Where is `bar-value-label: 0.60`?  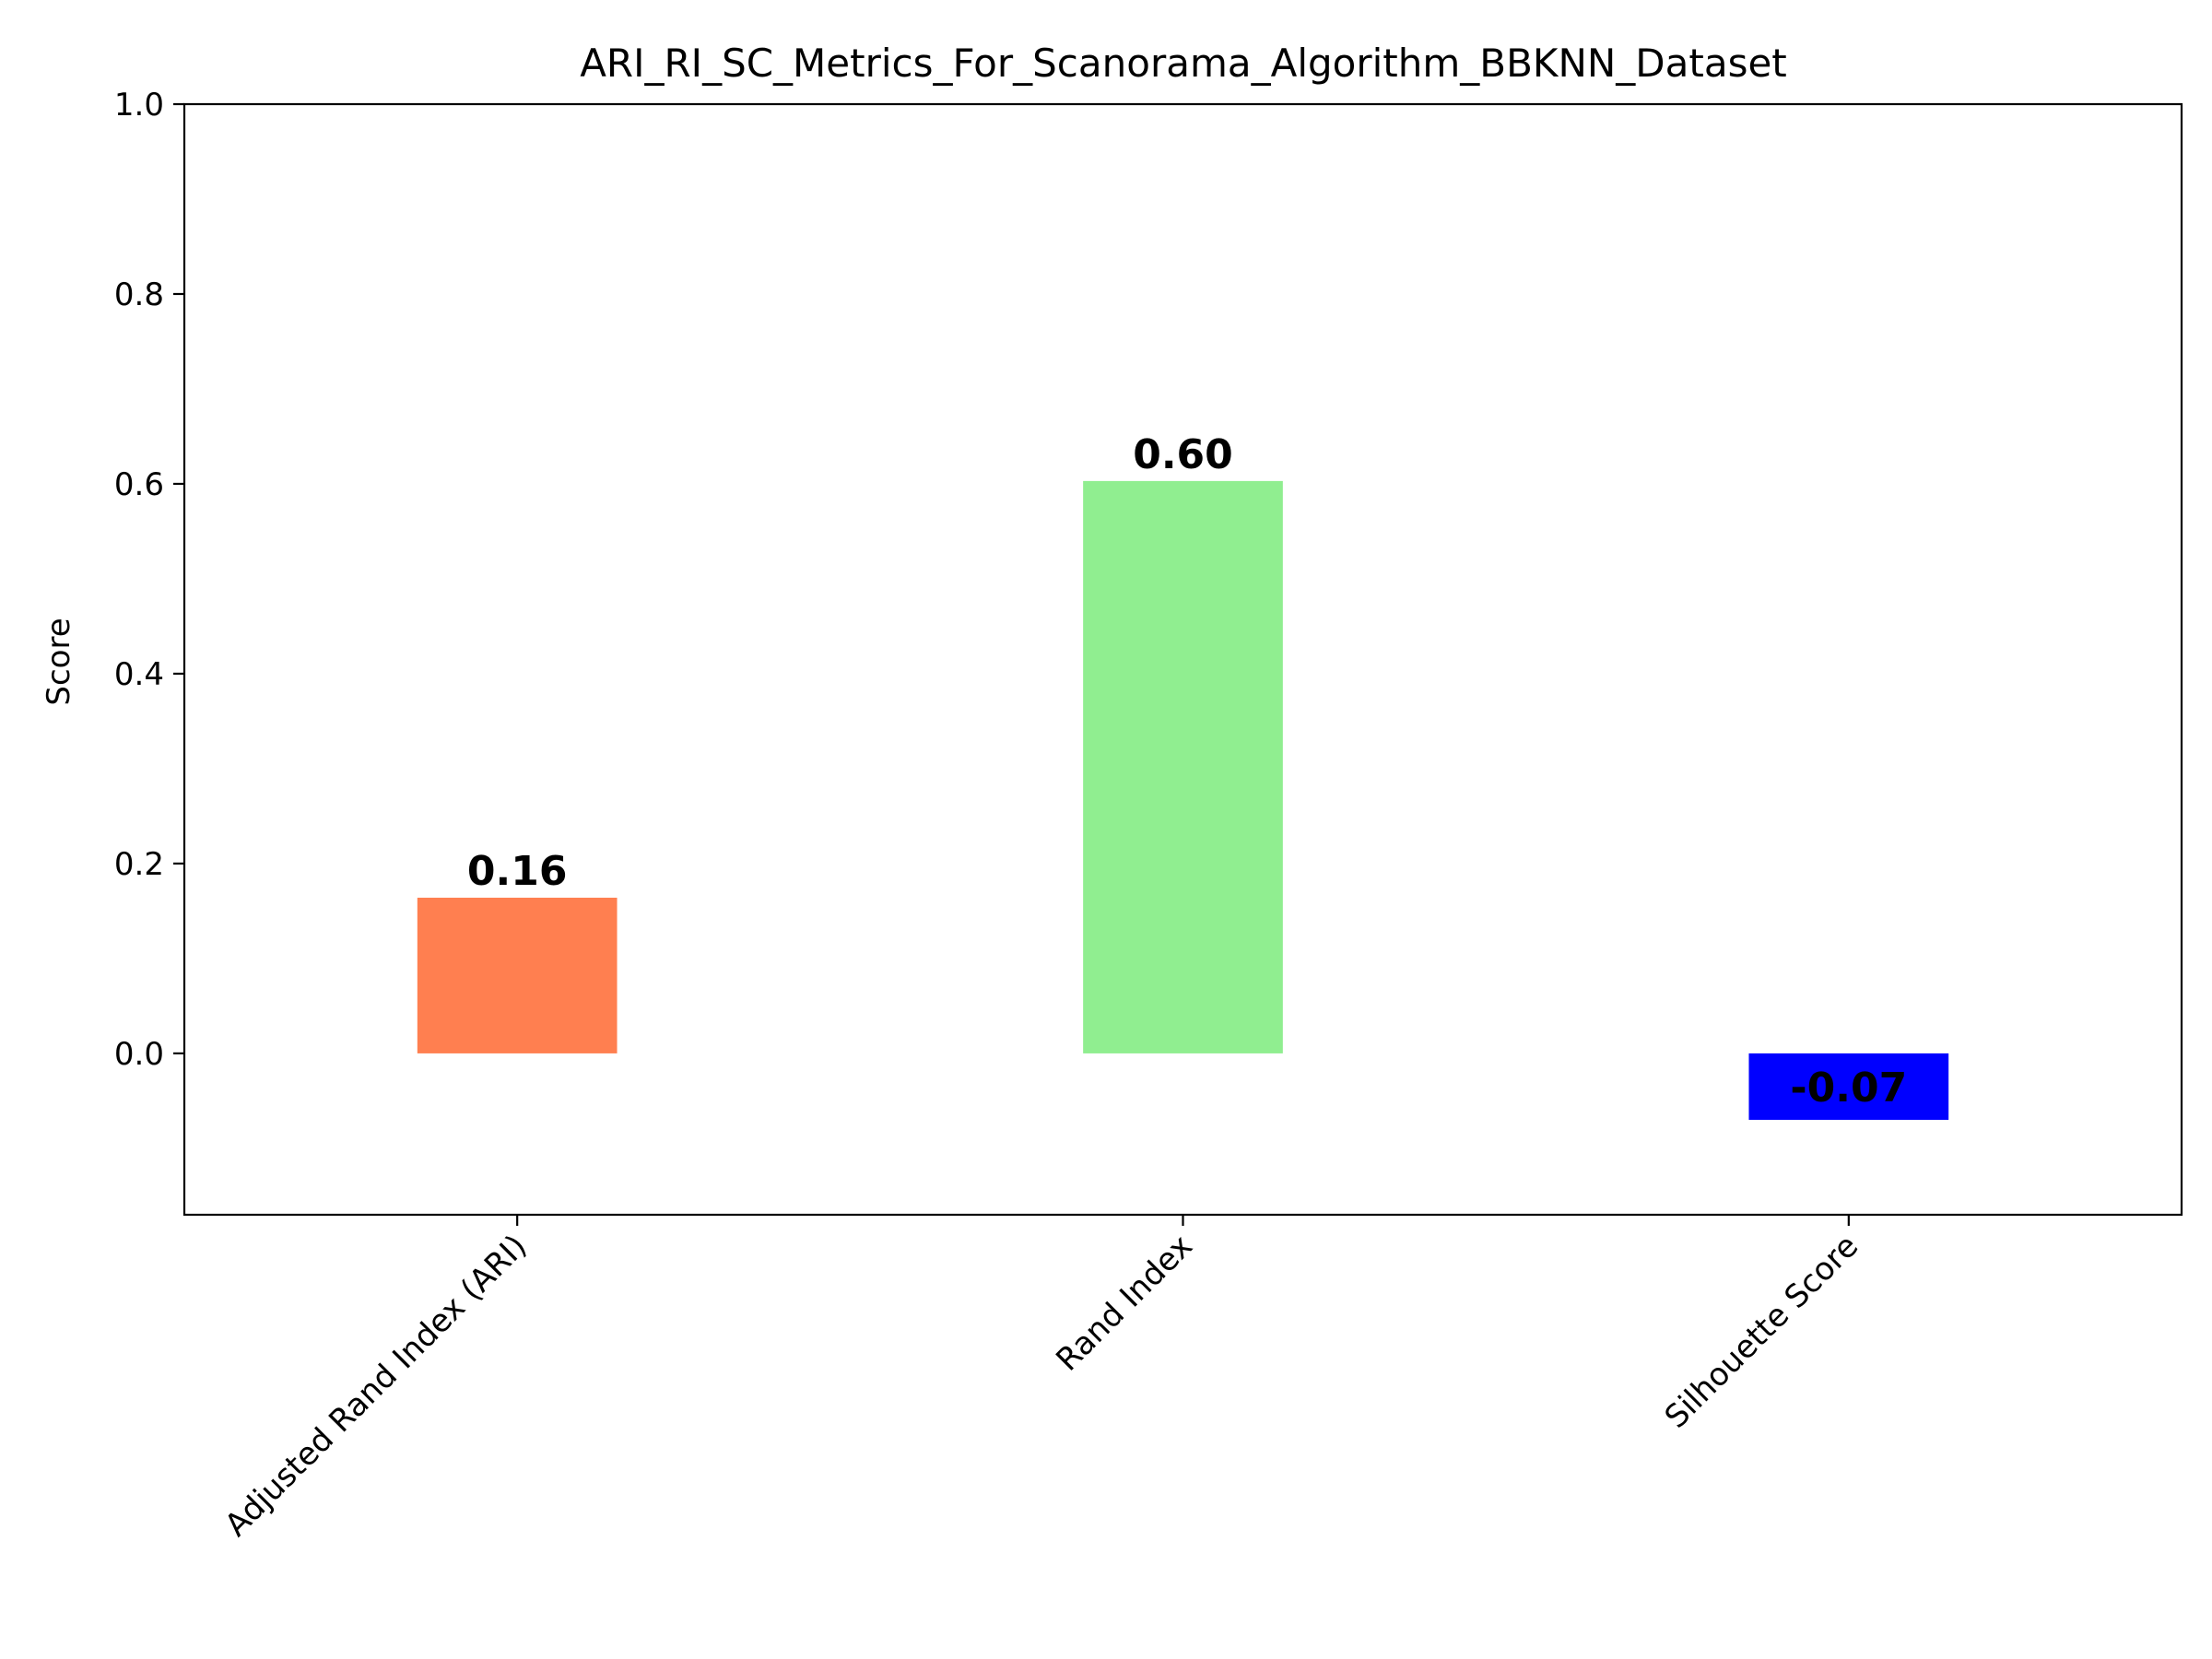 bar-value-label: 0.60 is located at coordinates (1183, 454).